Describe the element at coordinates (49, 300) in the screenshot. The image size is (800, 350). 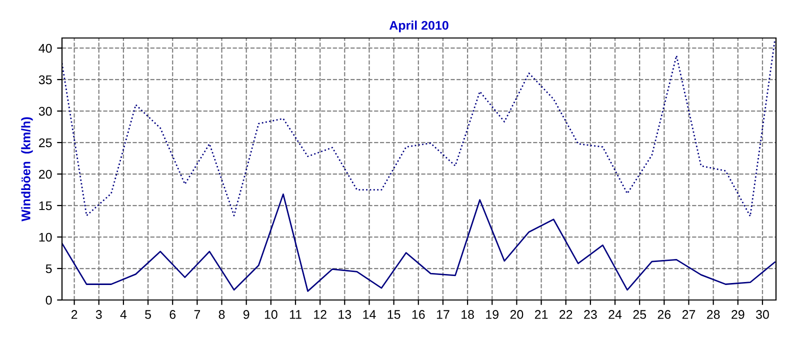
I see `y-tick-label: 0` at that location.